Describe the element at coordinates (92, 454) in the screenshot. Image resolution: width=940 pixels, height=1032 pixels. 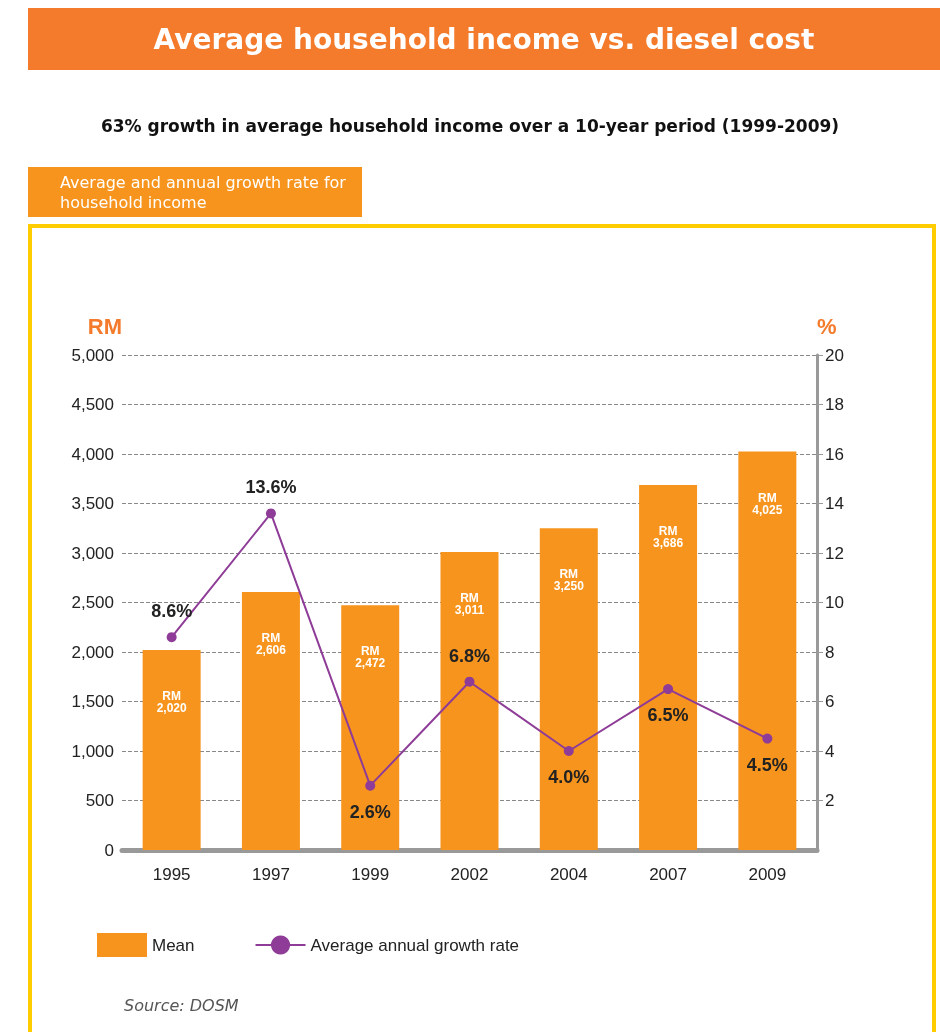
I see `y-tick-label: 4,000` at that location.